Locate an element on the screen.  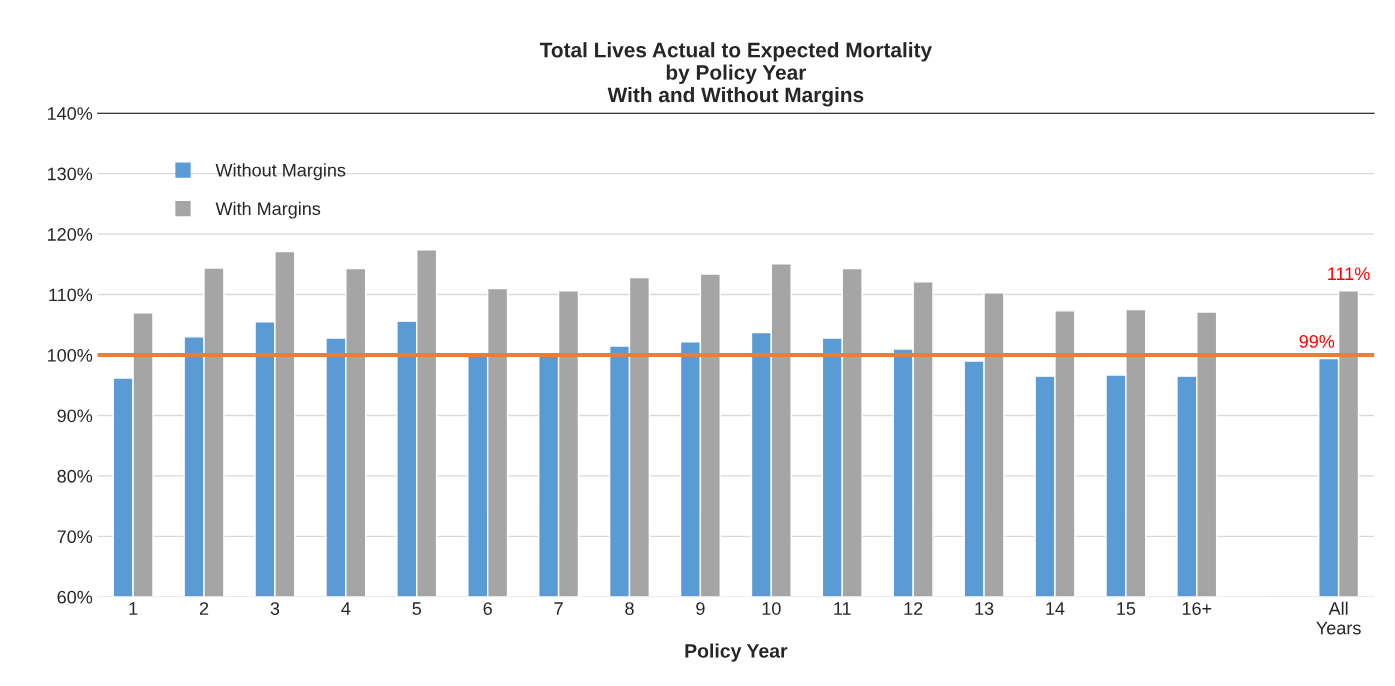
y-tick-label: 100% is located at coordinates (70, 355).